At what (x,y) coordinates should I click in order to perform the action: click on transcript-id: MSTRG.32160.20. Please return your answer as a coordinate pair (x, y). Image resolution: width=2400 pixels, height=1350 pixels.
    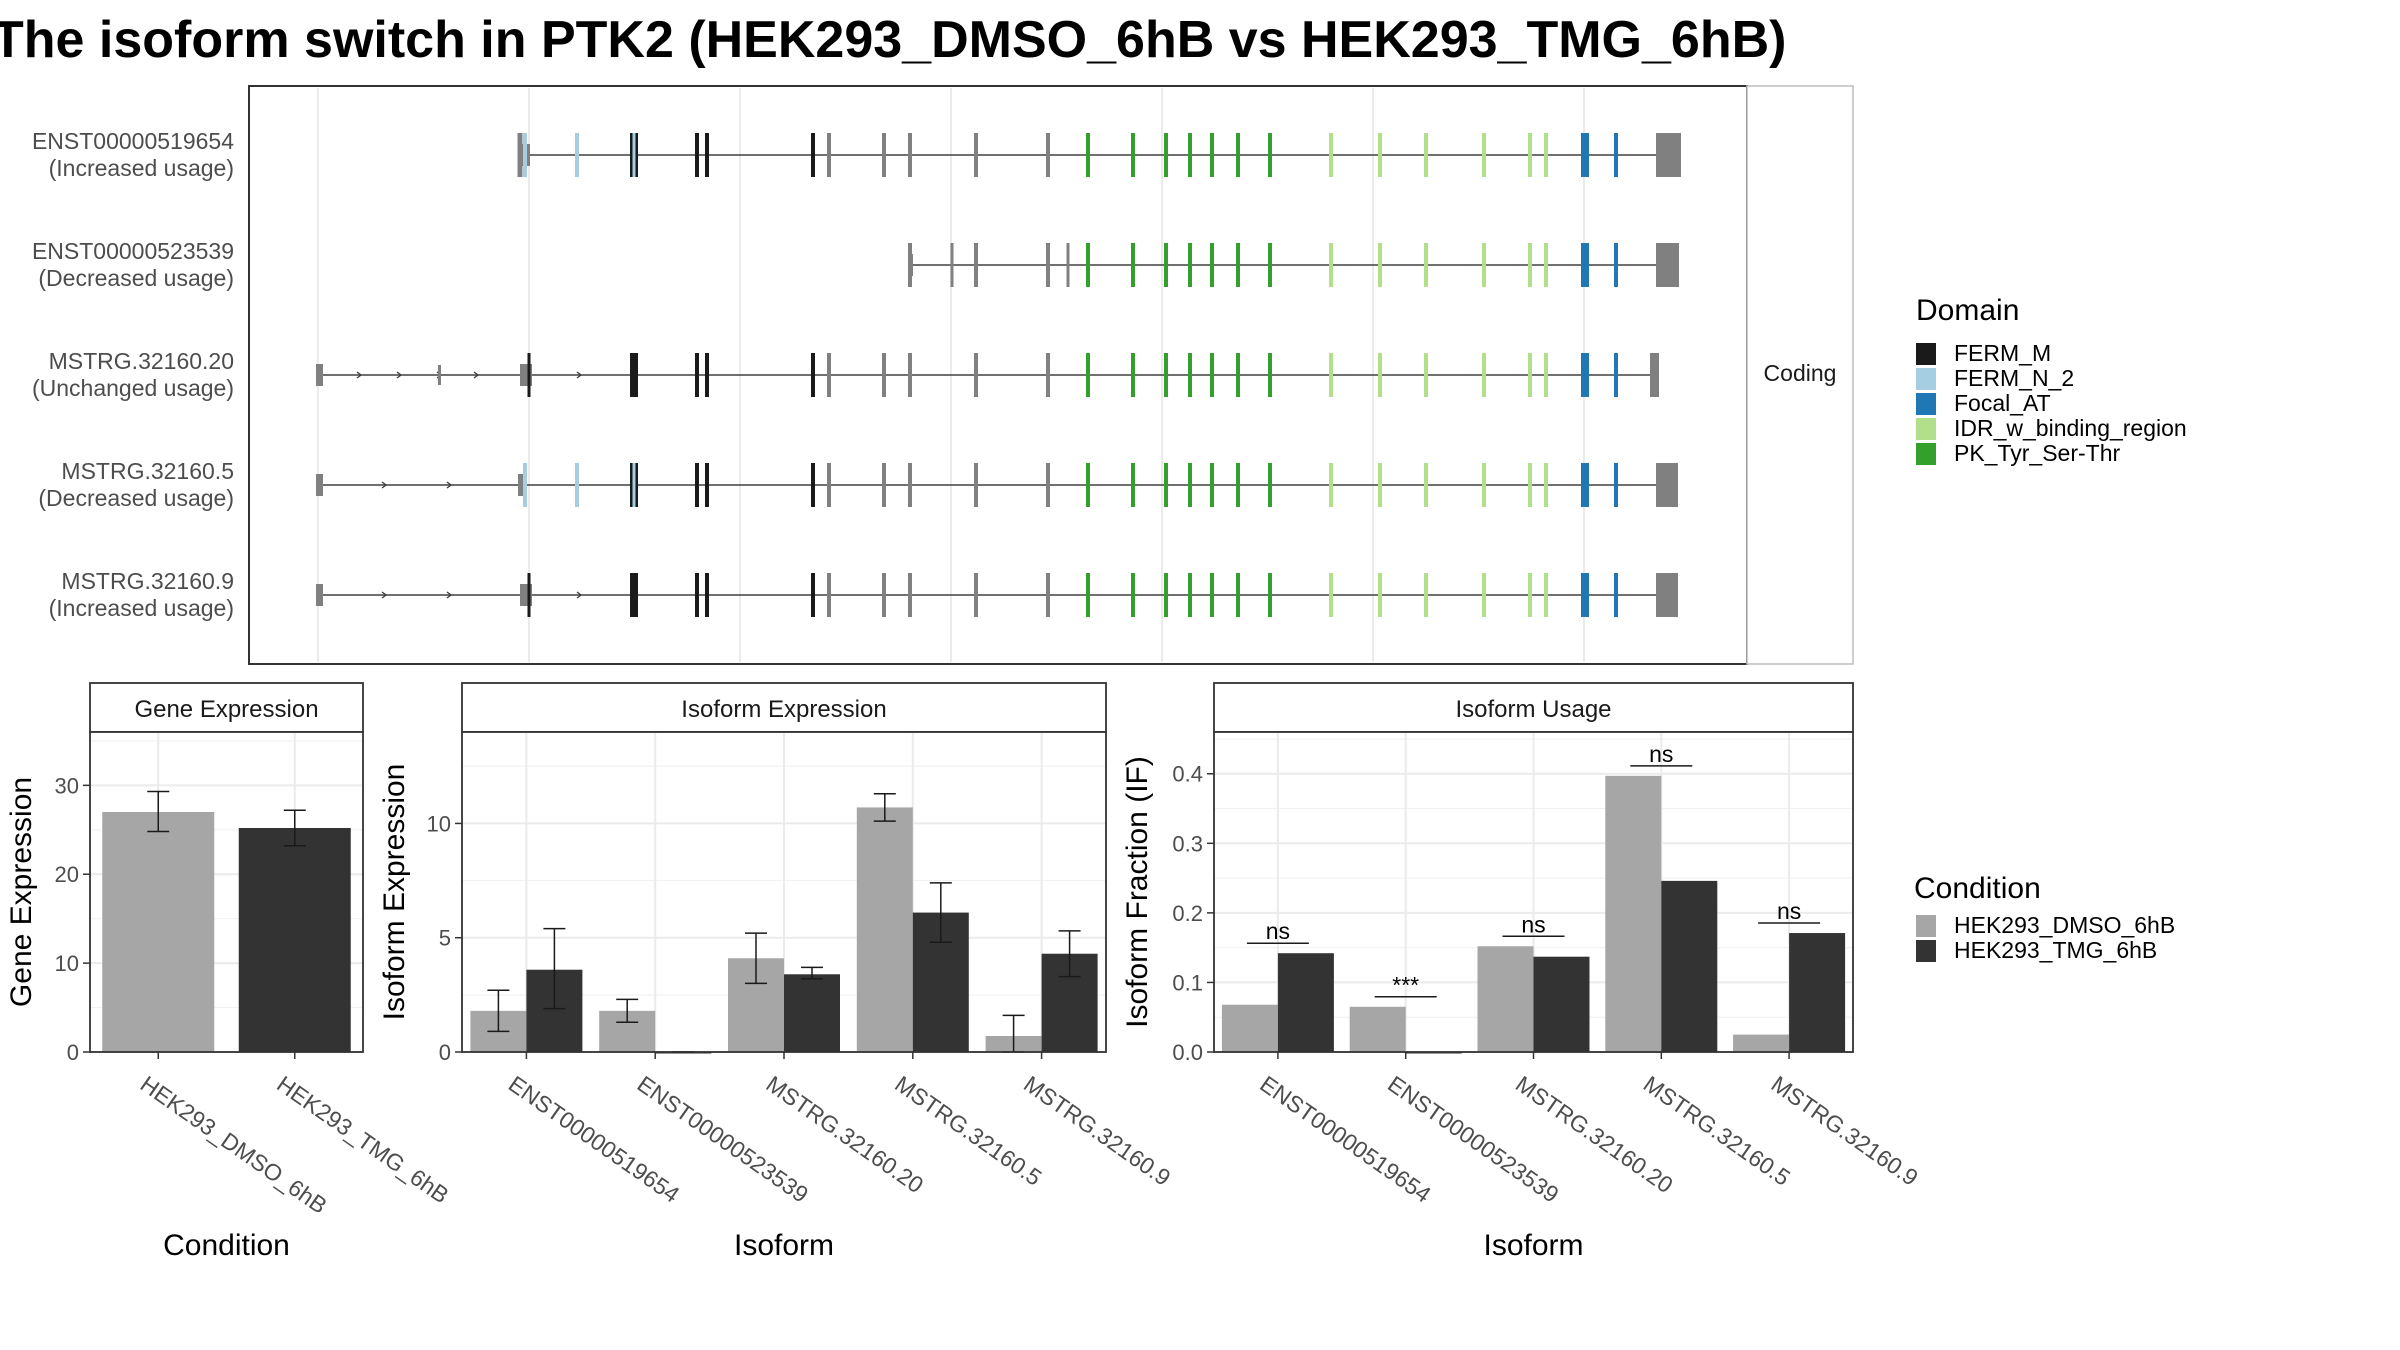
    Looking at the image, I should click on (141, 361).